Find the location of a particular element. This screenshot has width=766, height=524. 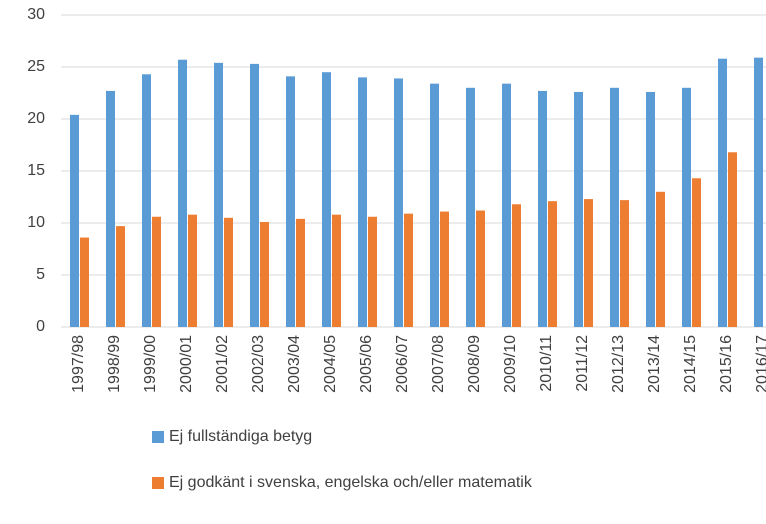

y-tick-label: 15 is located at coordinates (36, 170).